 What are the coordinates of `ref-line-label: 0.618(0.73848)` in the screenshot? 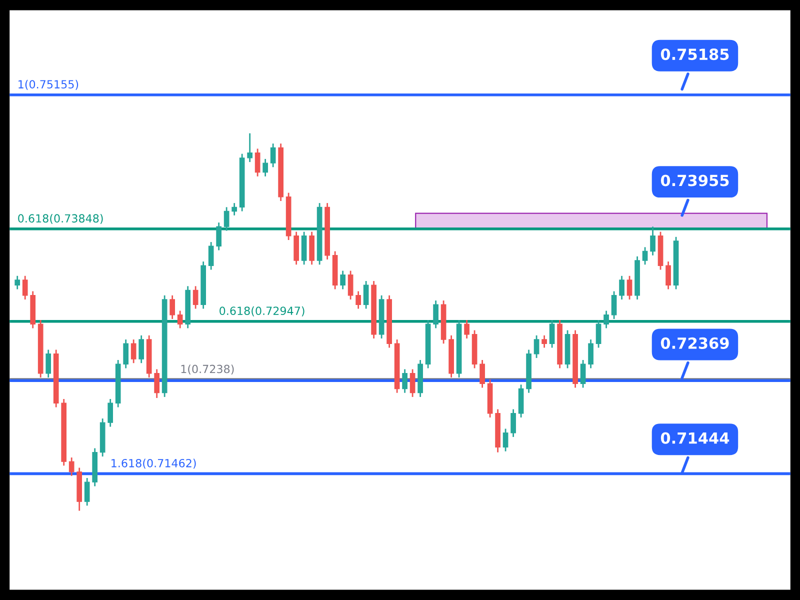 It's located at (60, 219).